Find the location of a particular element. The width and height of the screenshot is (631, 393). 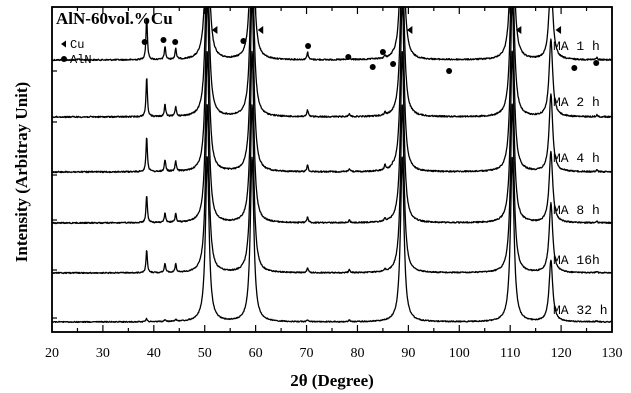

peak-markers-layer is located at coordinates (370, 50).